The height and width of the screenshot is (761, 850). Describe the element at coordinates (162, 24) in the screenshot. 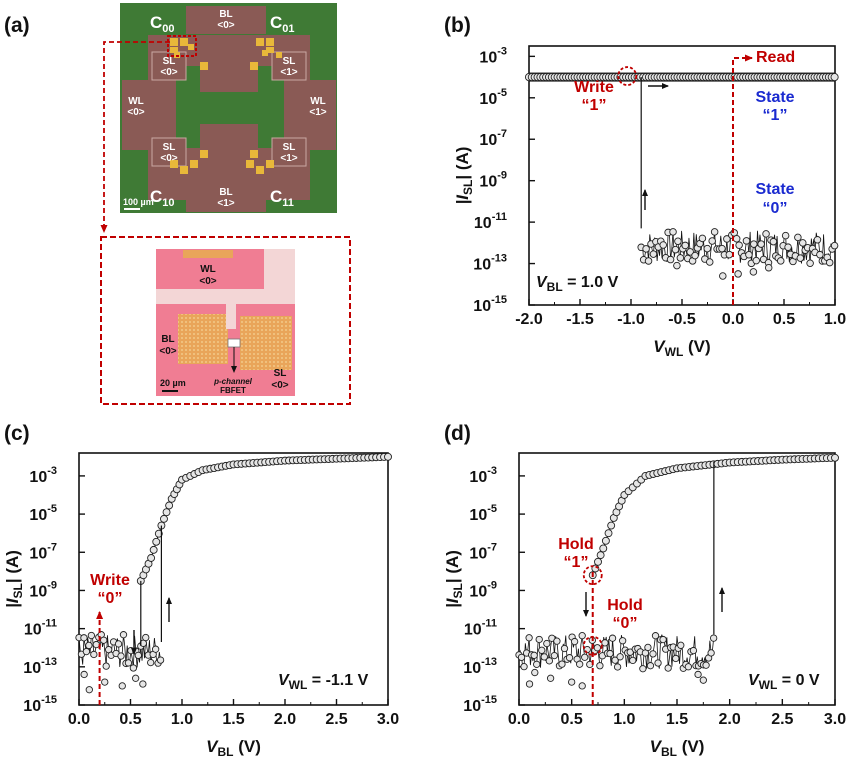

I see `svg-text: C00` at that location.